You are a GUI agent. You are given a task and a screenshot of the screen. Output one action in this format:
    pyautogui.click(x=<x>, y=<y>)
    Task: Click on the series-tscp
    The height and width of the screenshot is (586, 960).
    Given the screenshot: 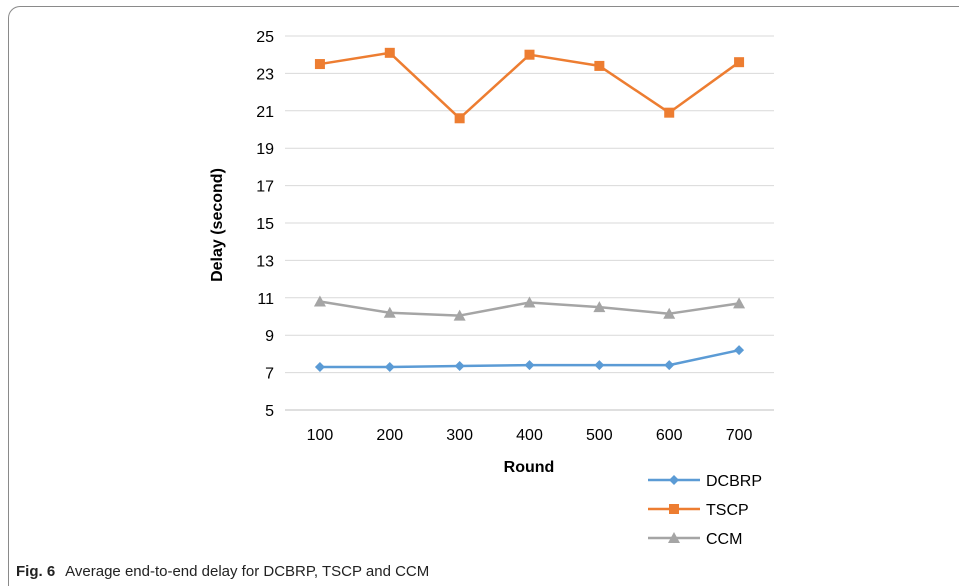 What is the action you would take?
    pyautogui.click(x=529, y=85)
    